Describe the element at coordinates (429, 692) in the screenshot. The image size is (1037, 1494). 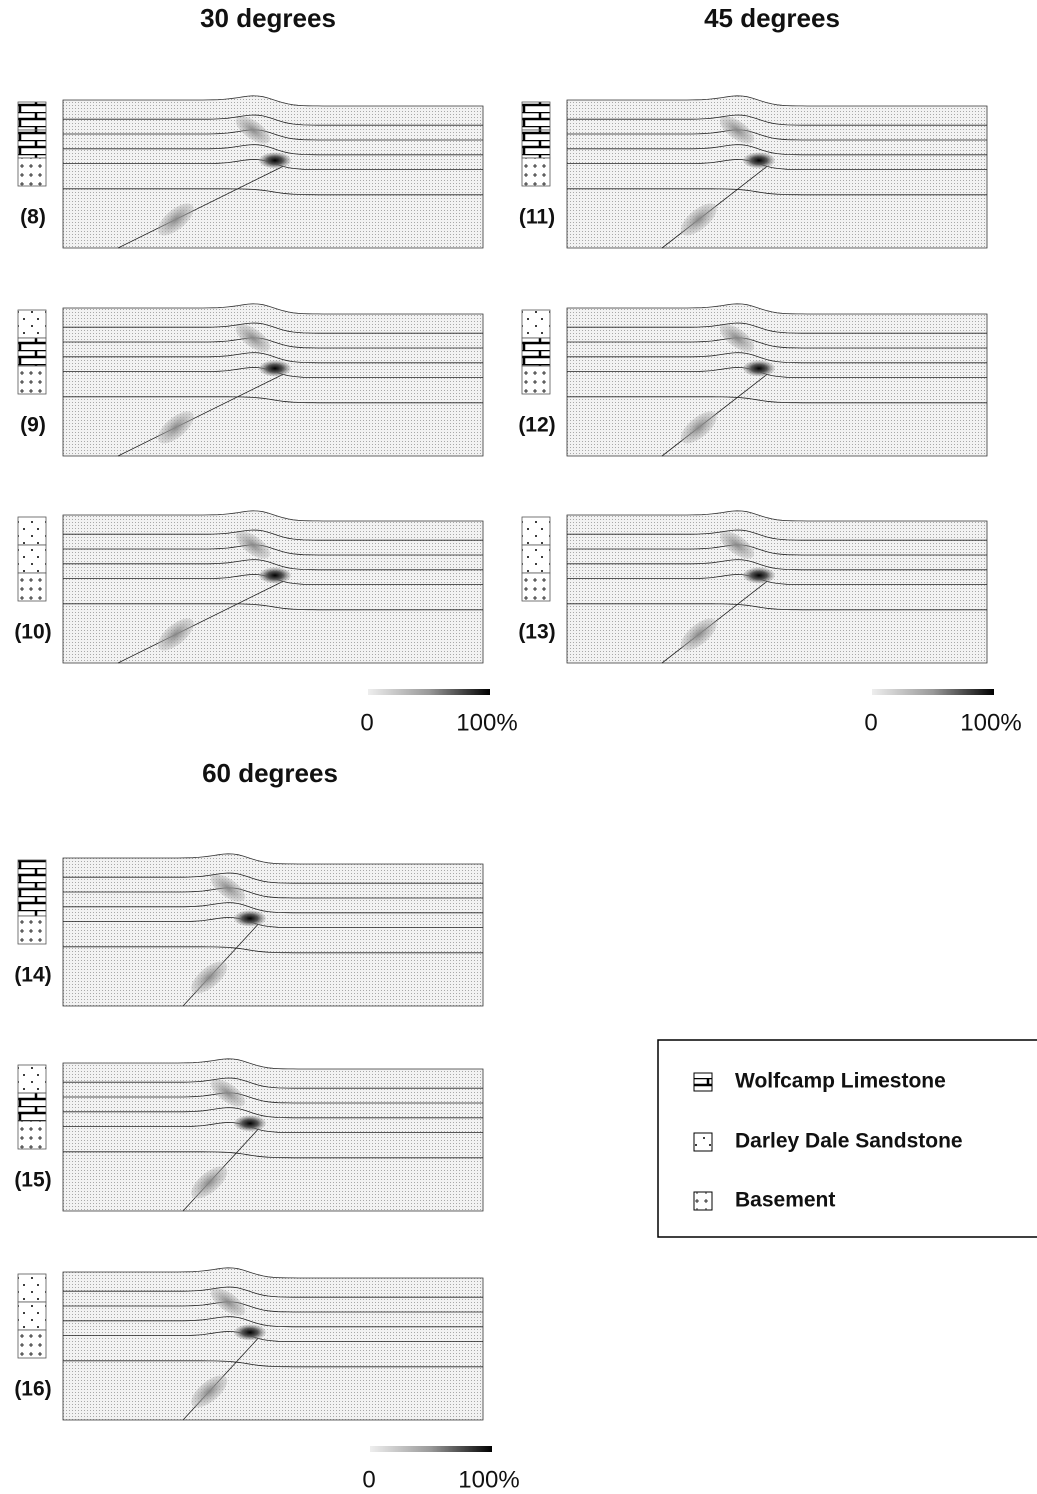
I see `colorbar` at that location.